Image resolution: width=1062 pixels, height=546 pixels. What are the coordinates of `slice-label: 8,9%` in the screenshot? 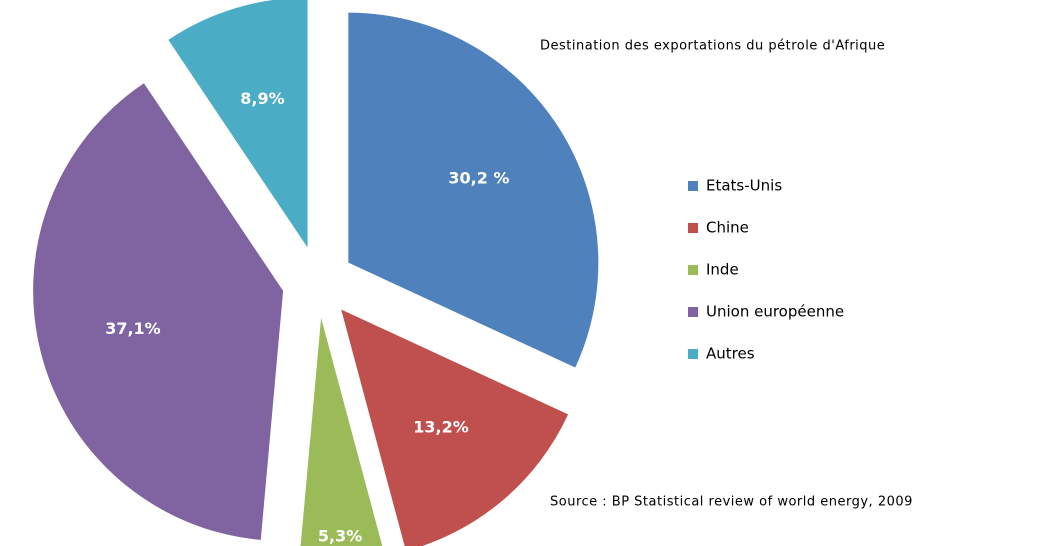 It's located at (262, 98).